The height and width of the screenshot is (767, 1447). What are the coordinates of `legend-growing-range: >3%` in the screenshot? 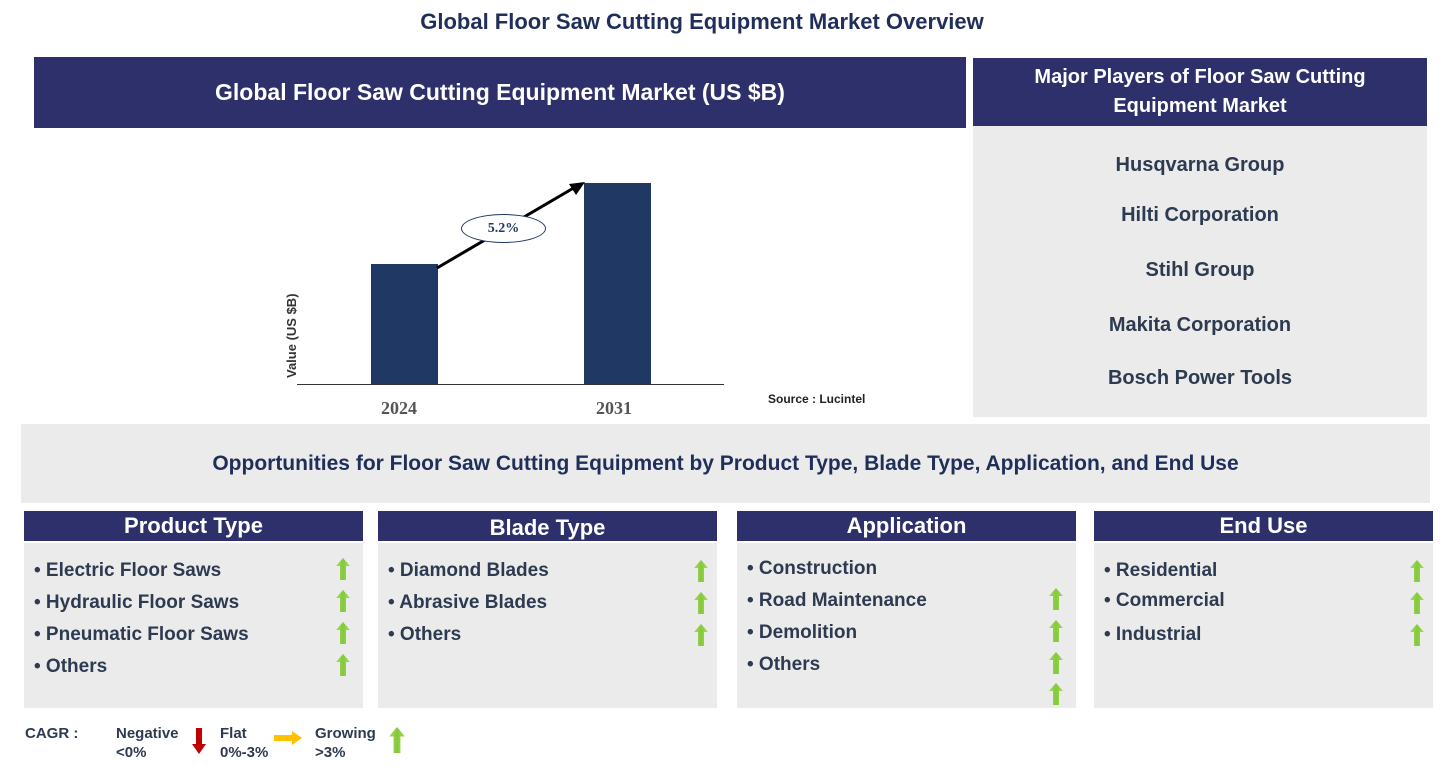 It's located at (330, 752).